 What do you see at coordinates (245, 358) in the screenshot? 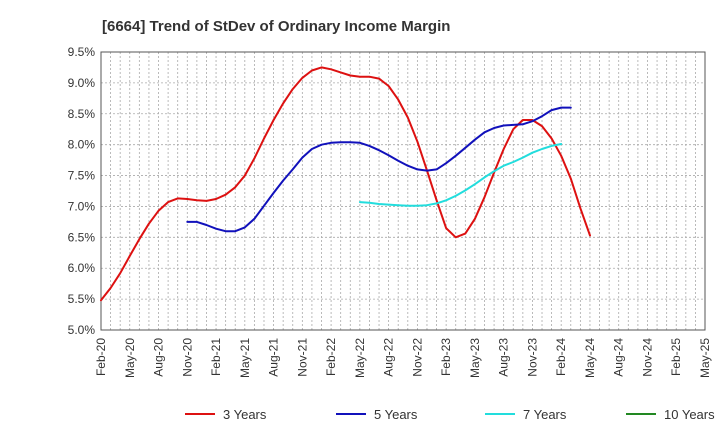
I see `x-tick-label: May-21` at bounding box center [245, 358].